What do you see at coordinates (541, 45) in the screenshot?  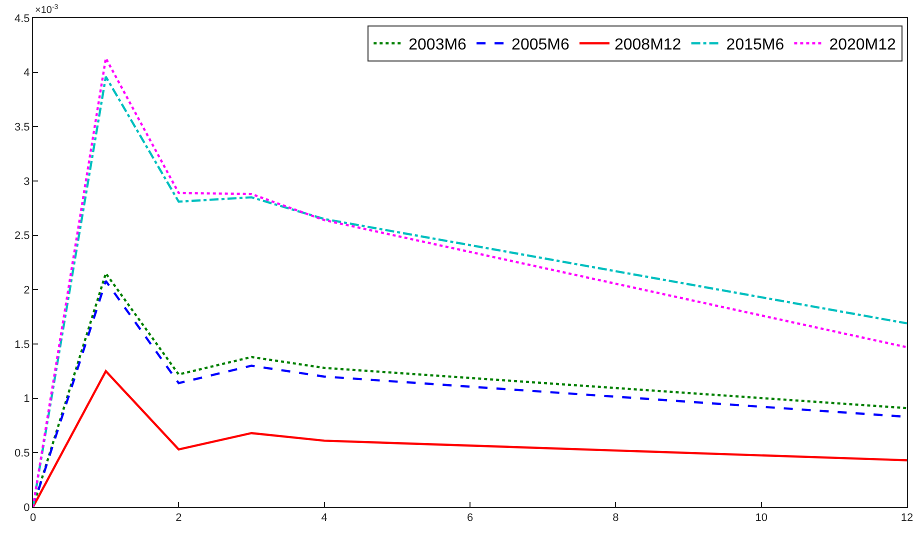 I see `legend-label: 2005M6` at bounding box center [541, 45].